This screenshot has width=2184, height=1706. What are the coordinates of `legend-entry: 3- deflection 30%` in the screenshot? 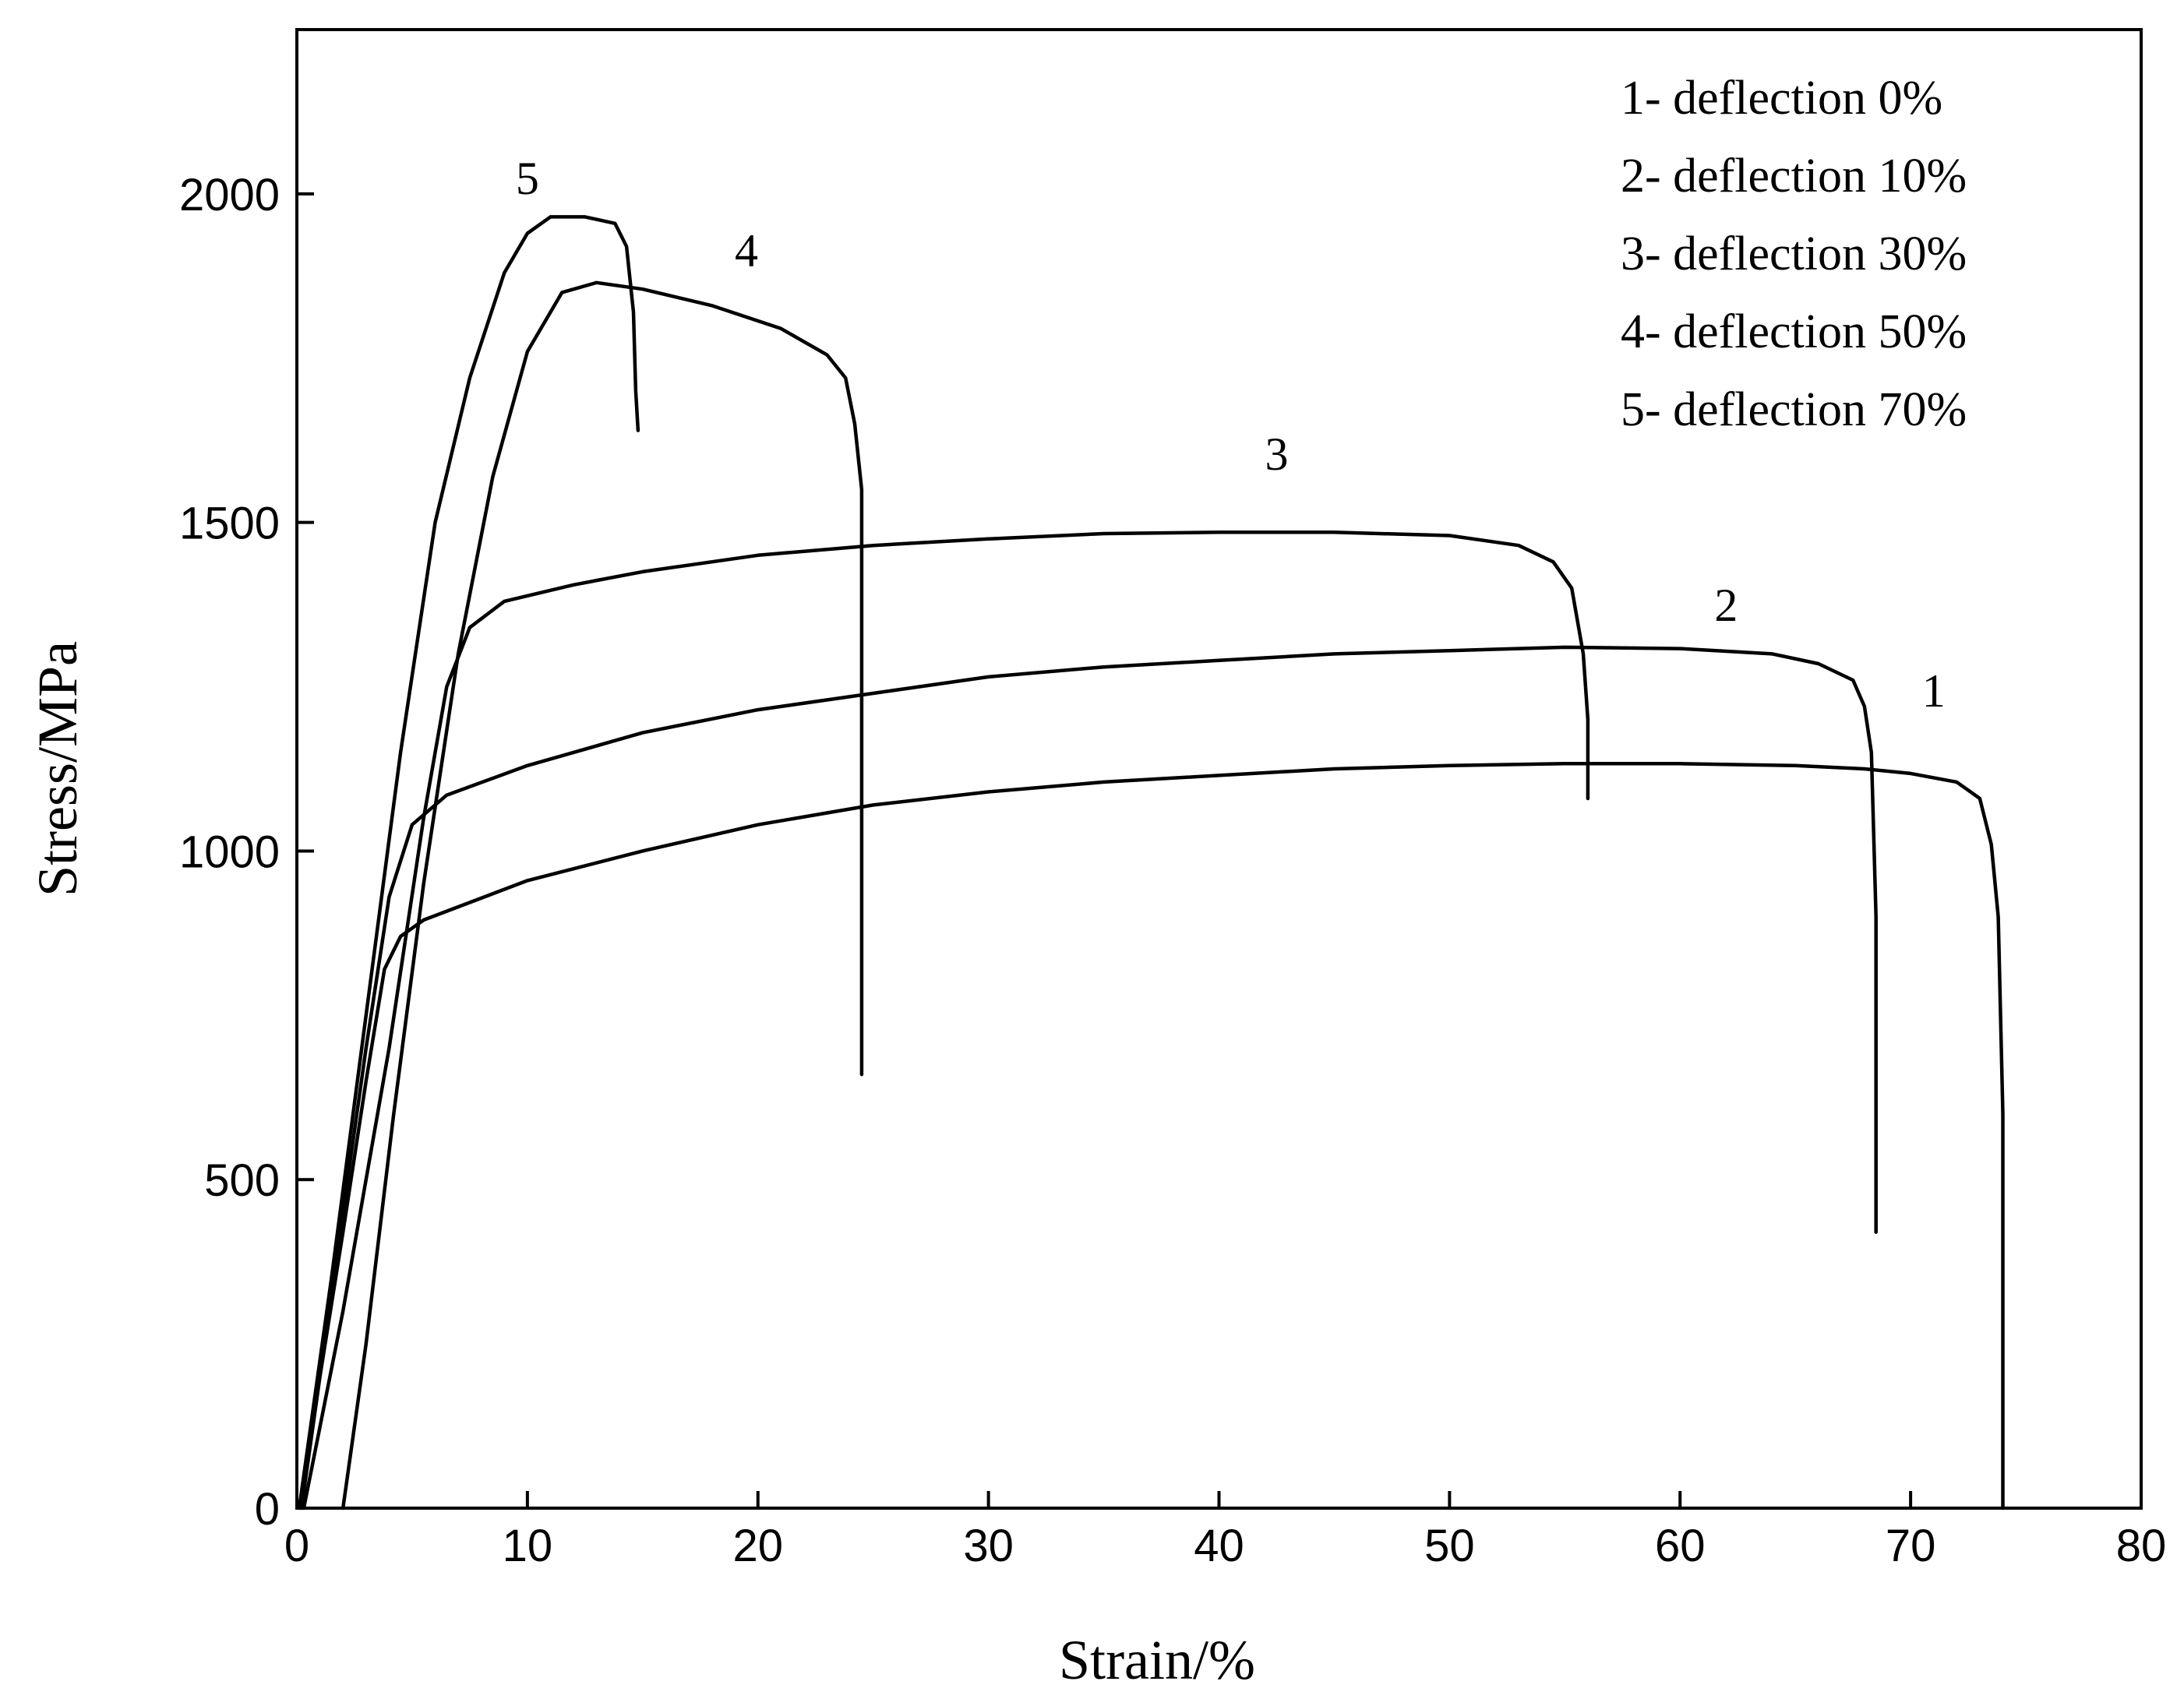 It's located at (1794, 253).